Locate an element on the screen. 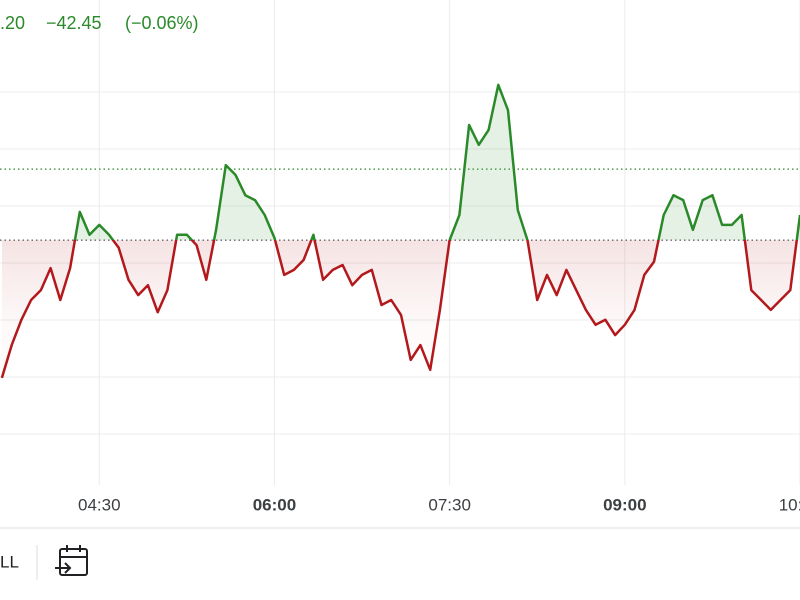 The height and width of the screenshot is (600, 800). calendar-button is located at coordinates (71, 560).